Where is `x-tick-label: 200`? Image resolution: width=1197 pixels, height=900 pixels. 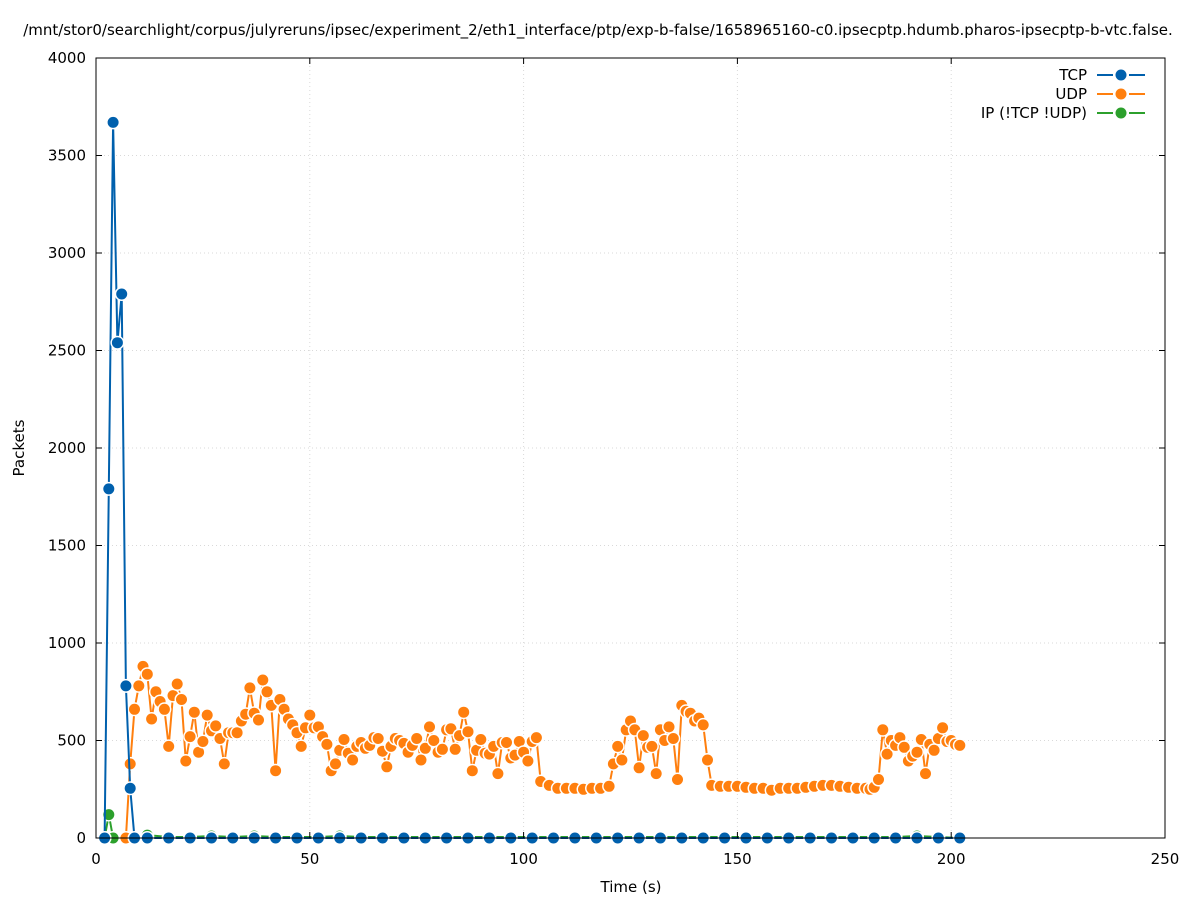
x-tick-label: 200 is located at coordinates (951, 859).